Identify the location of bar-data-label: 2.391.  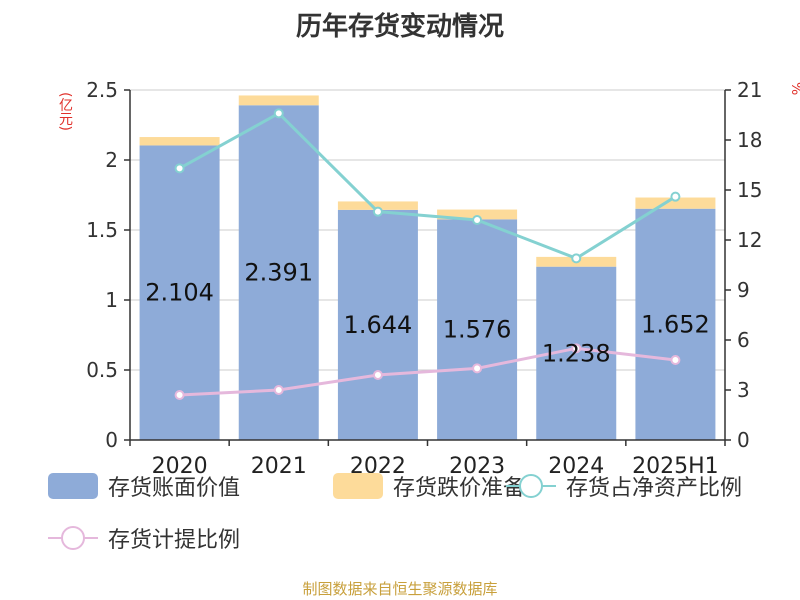
(278, 273).